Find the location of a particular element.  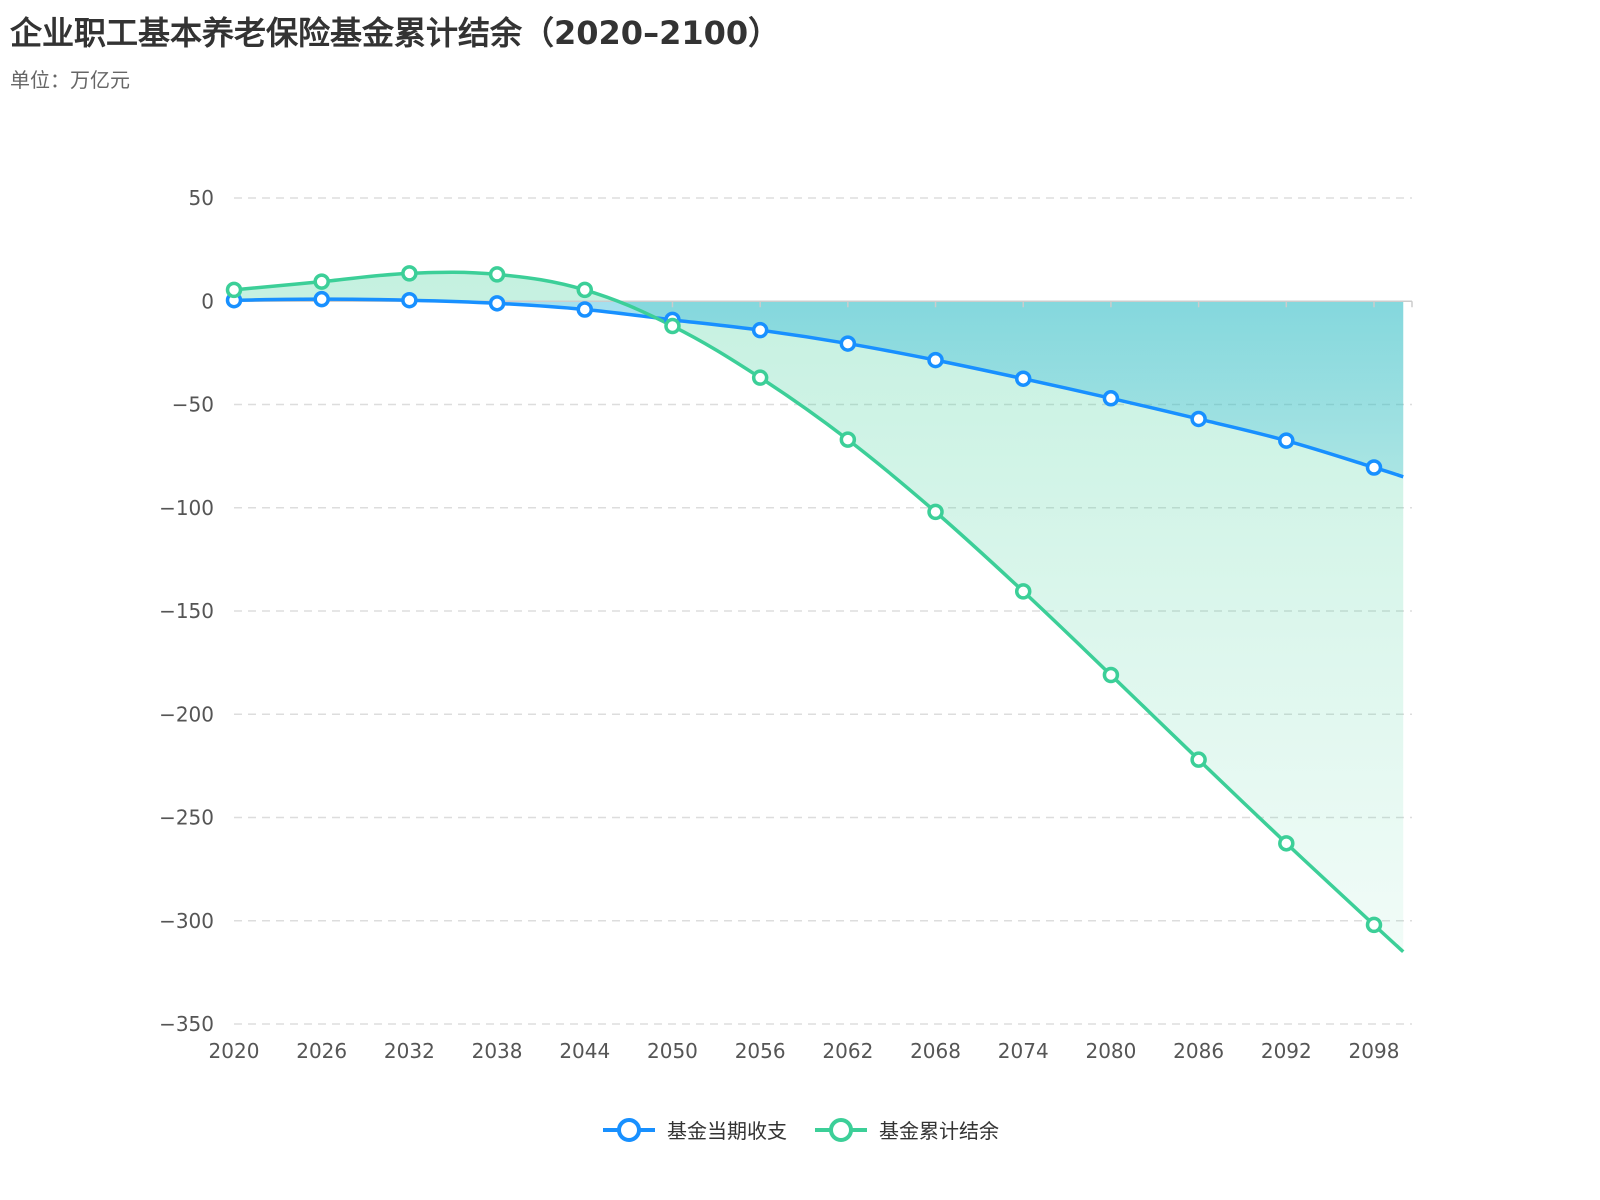

x-tick-label: 2062 is located at coordinates (847, 1051).